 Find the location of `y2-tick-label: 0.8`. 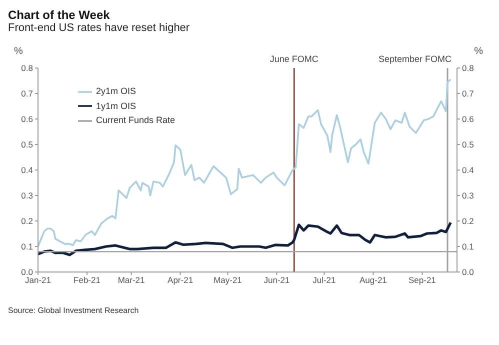

y2-tick-label: 0.8 is located at coordinates (468, 68).